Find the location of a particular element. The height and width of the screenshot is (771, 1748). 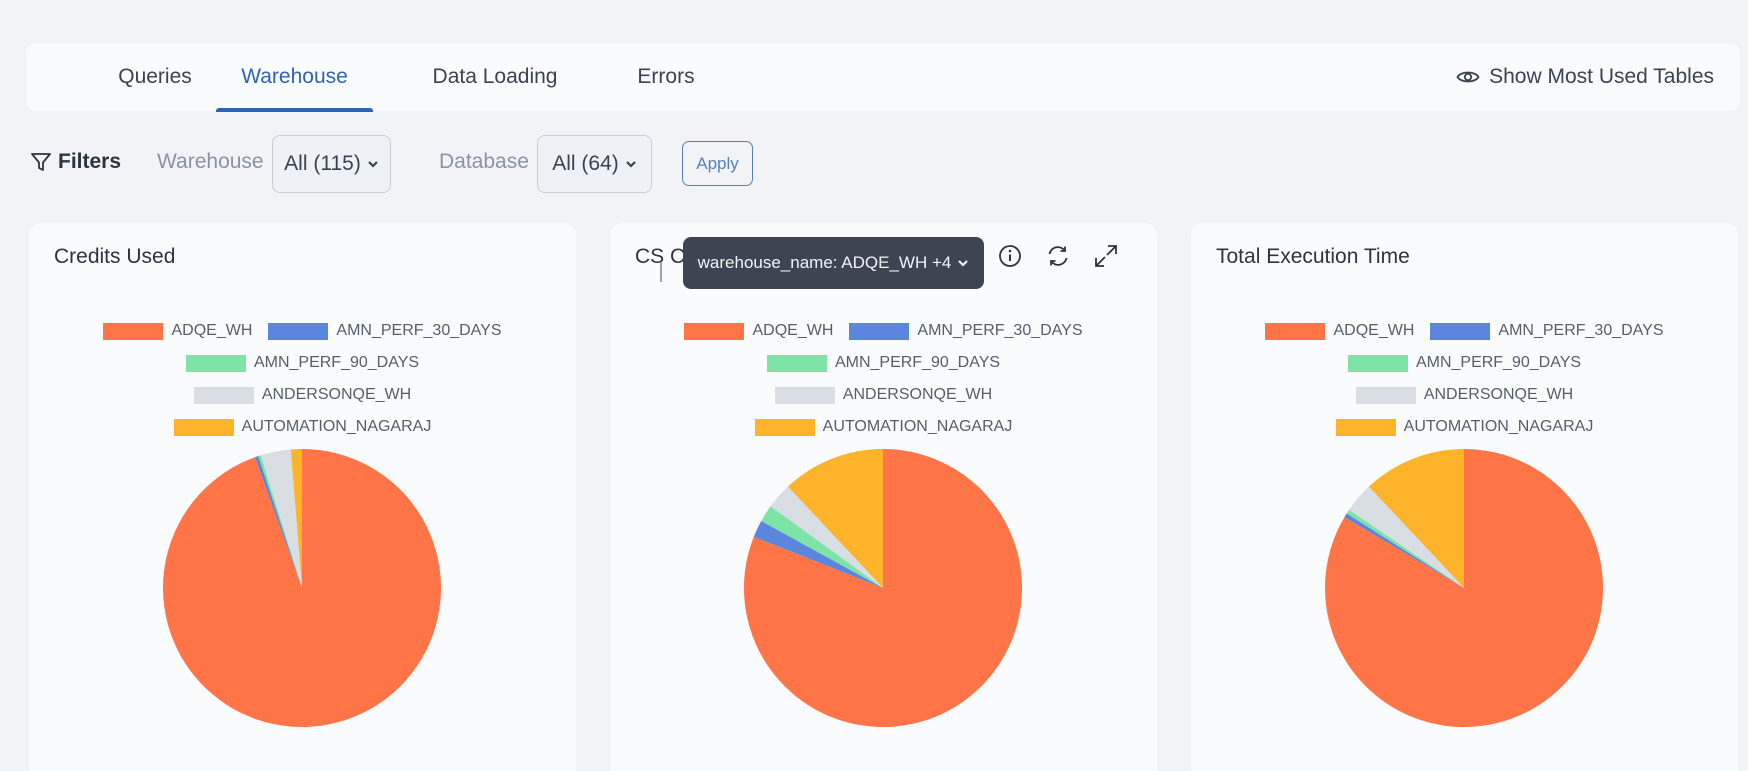

tab-queries: Queries is located at coordinates (155, 77).